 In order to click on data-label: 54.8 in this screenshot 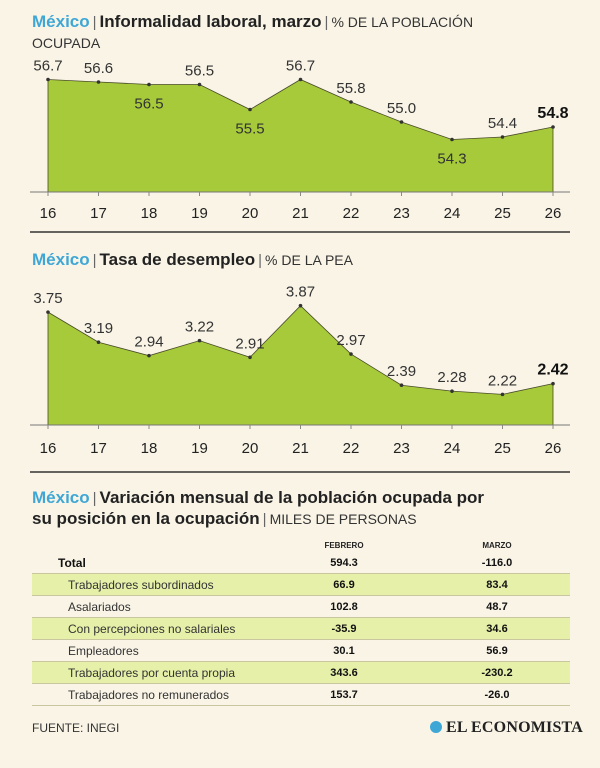, I will do `click(552, 113)`.